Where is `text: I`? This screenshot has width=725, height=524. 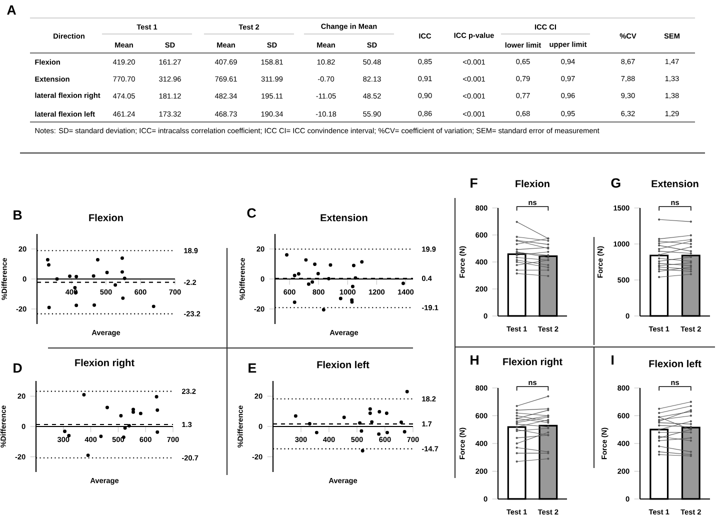
text: I is located at coordinates (613, 360).